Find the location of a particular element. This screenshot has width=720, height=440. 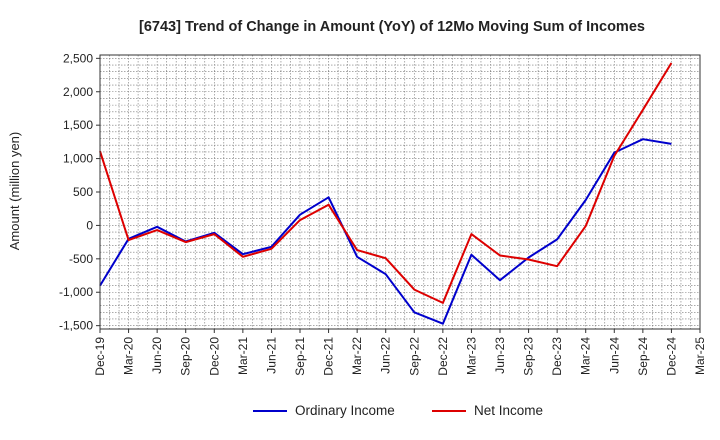

x-tick-label: Jun-21 is located at coordinates (271, 355).